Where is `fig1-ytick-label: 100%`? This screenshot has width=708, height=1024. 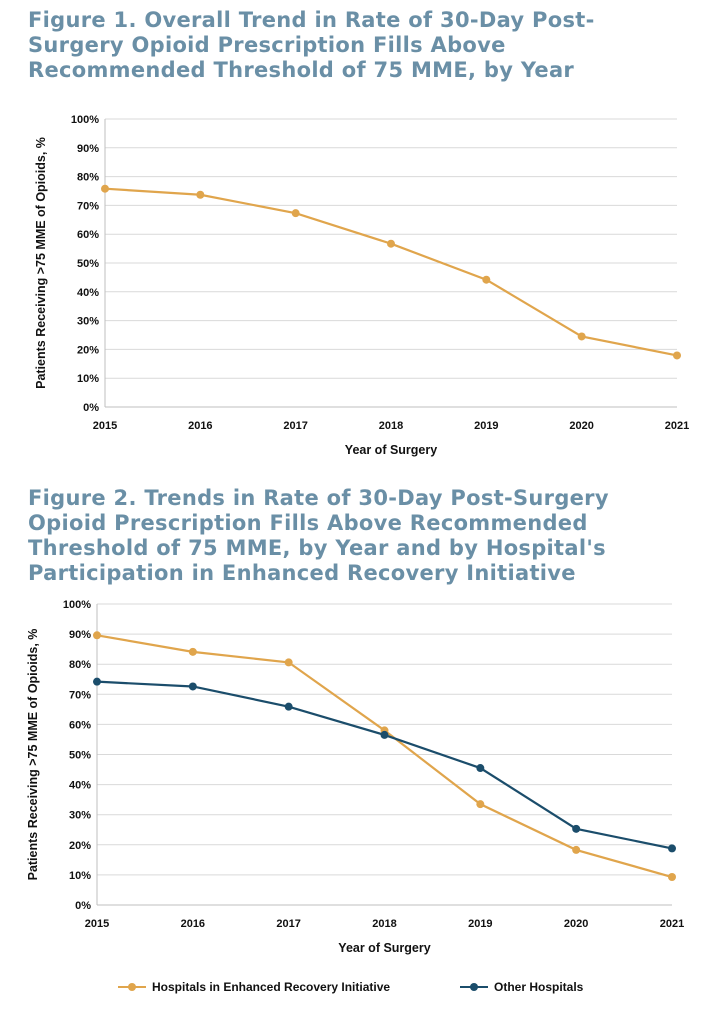
fig1-ytick-label: 100% is located at coordinates (85, 120).